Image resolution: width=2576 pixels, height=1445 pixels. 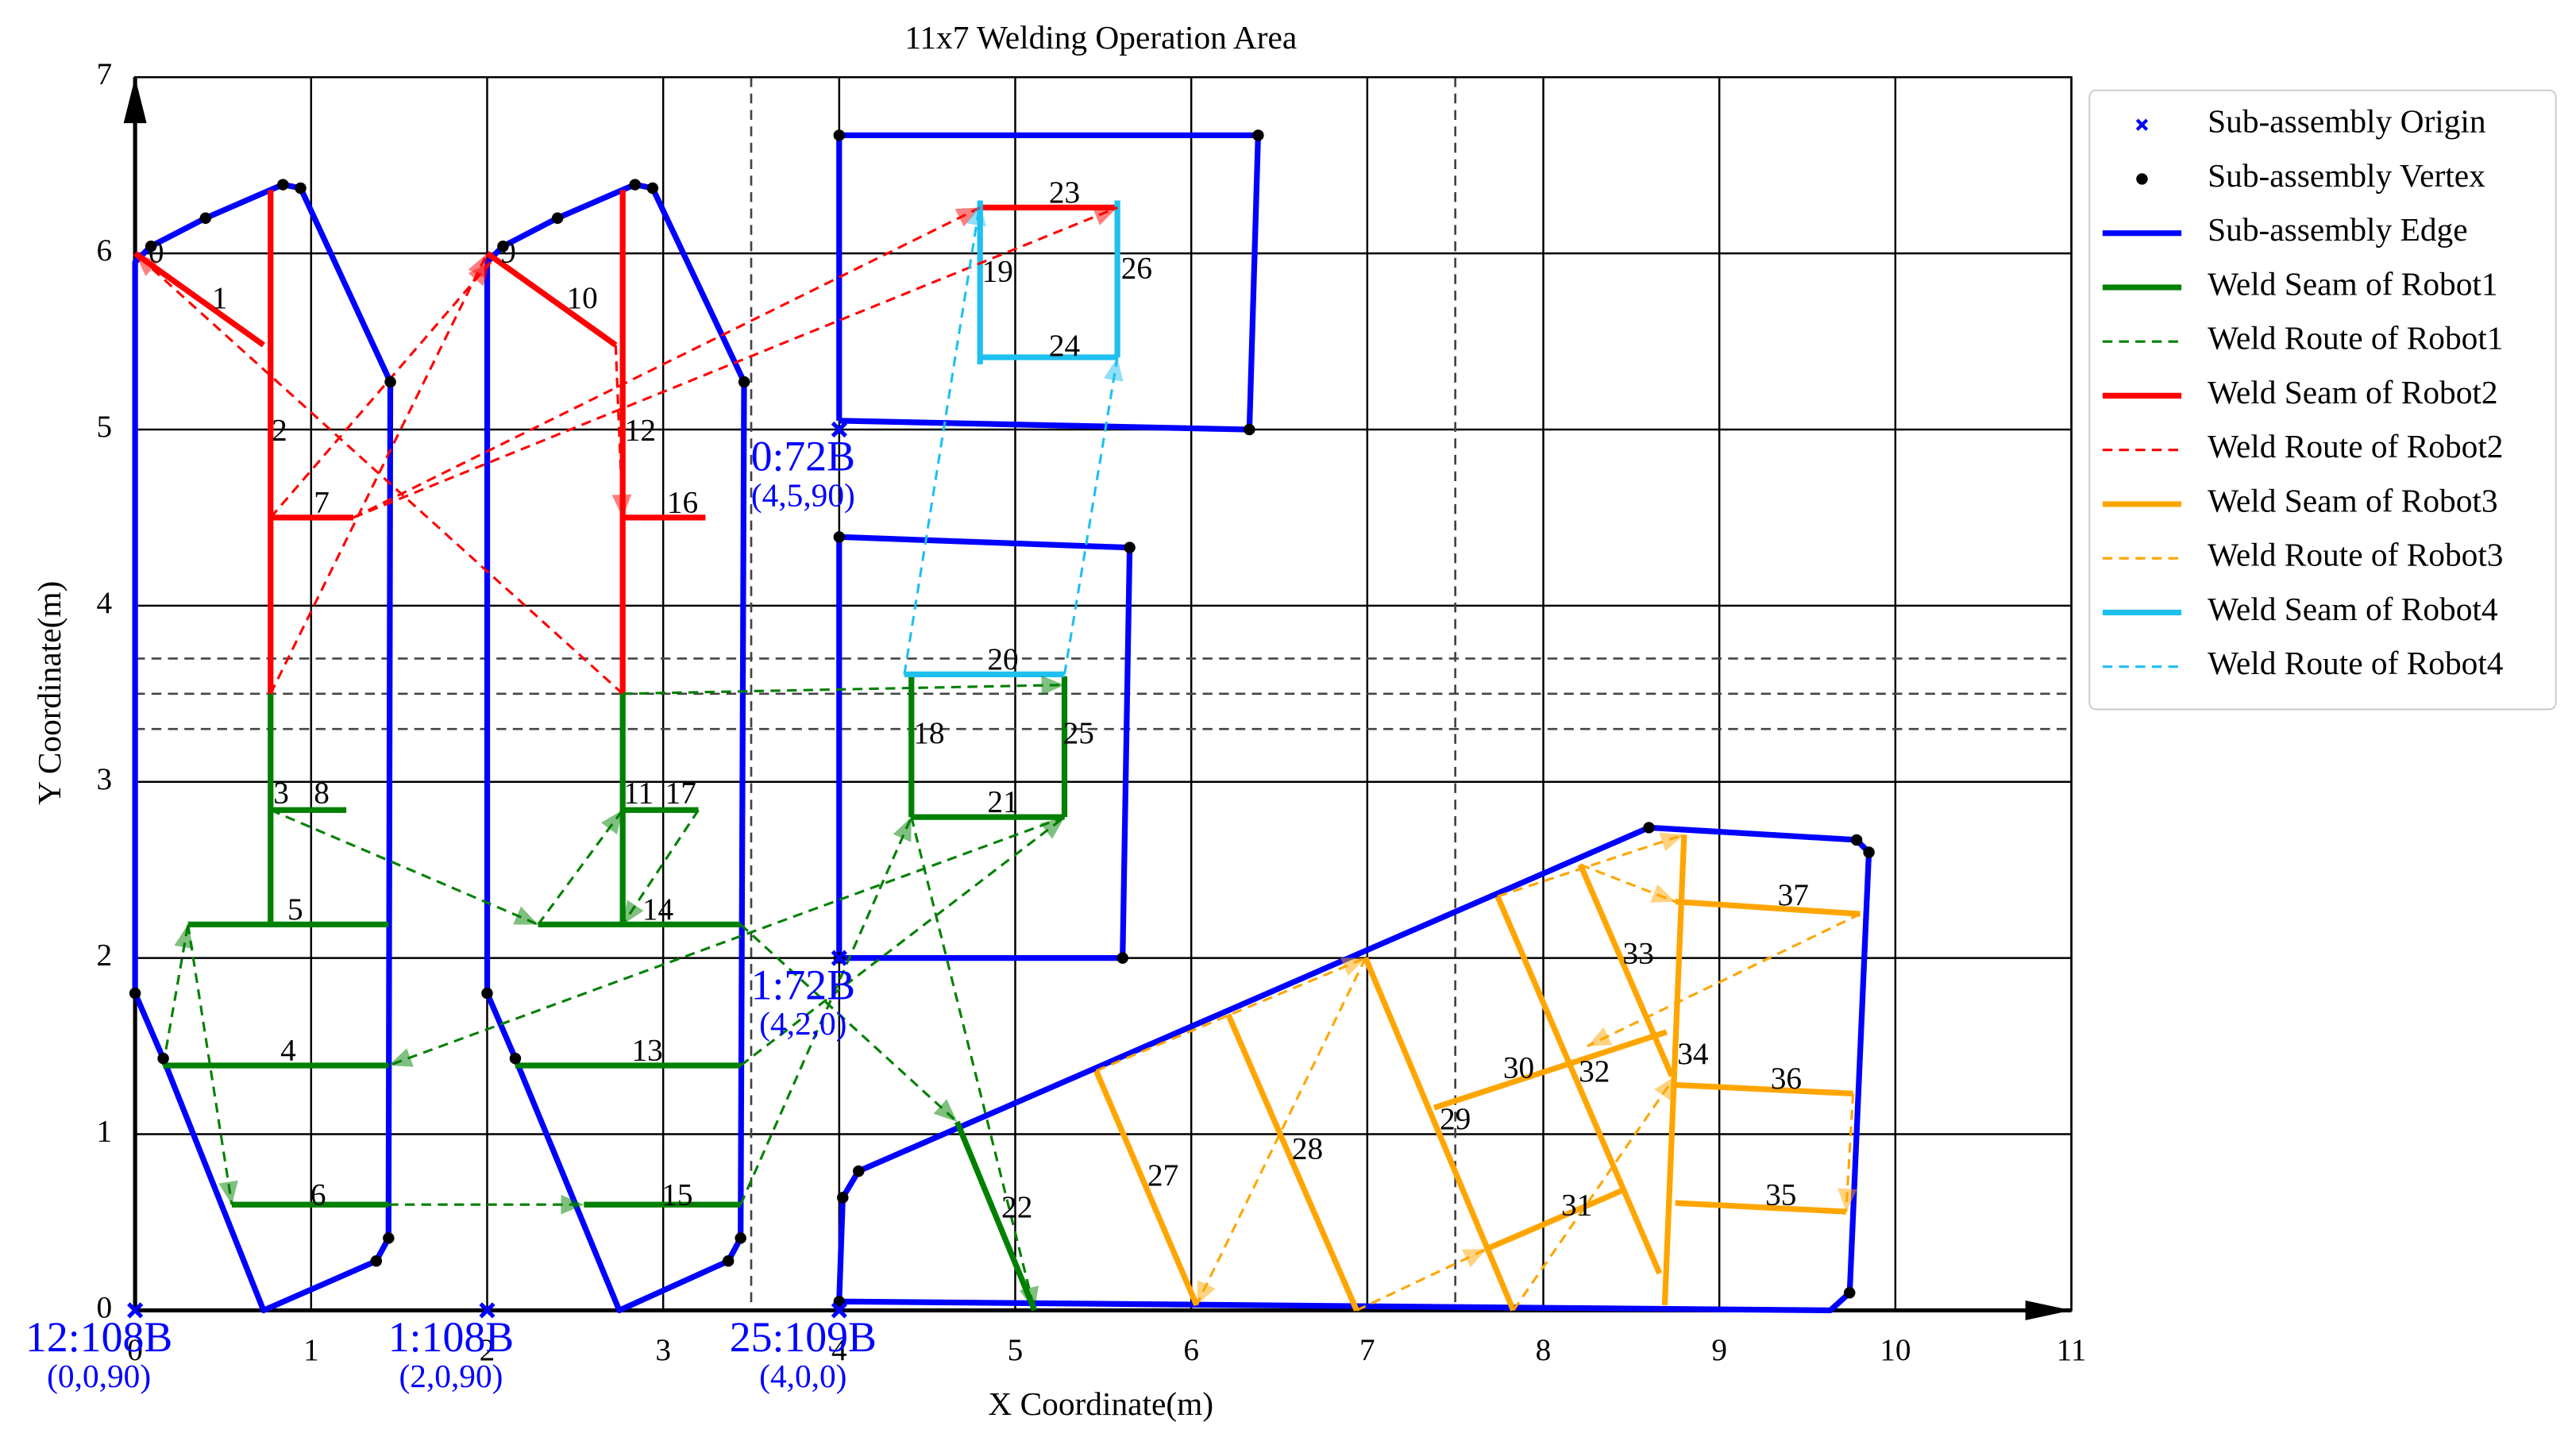 What do you see at coordinates (1100, 37) in the screenshot?
I see `chart-title: 11x7 Welding Operation Area` at bounding box center [1100, 37].